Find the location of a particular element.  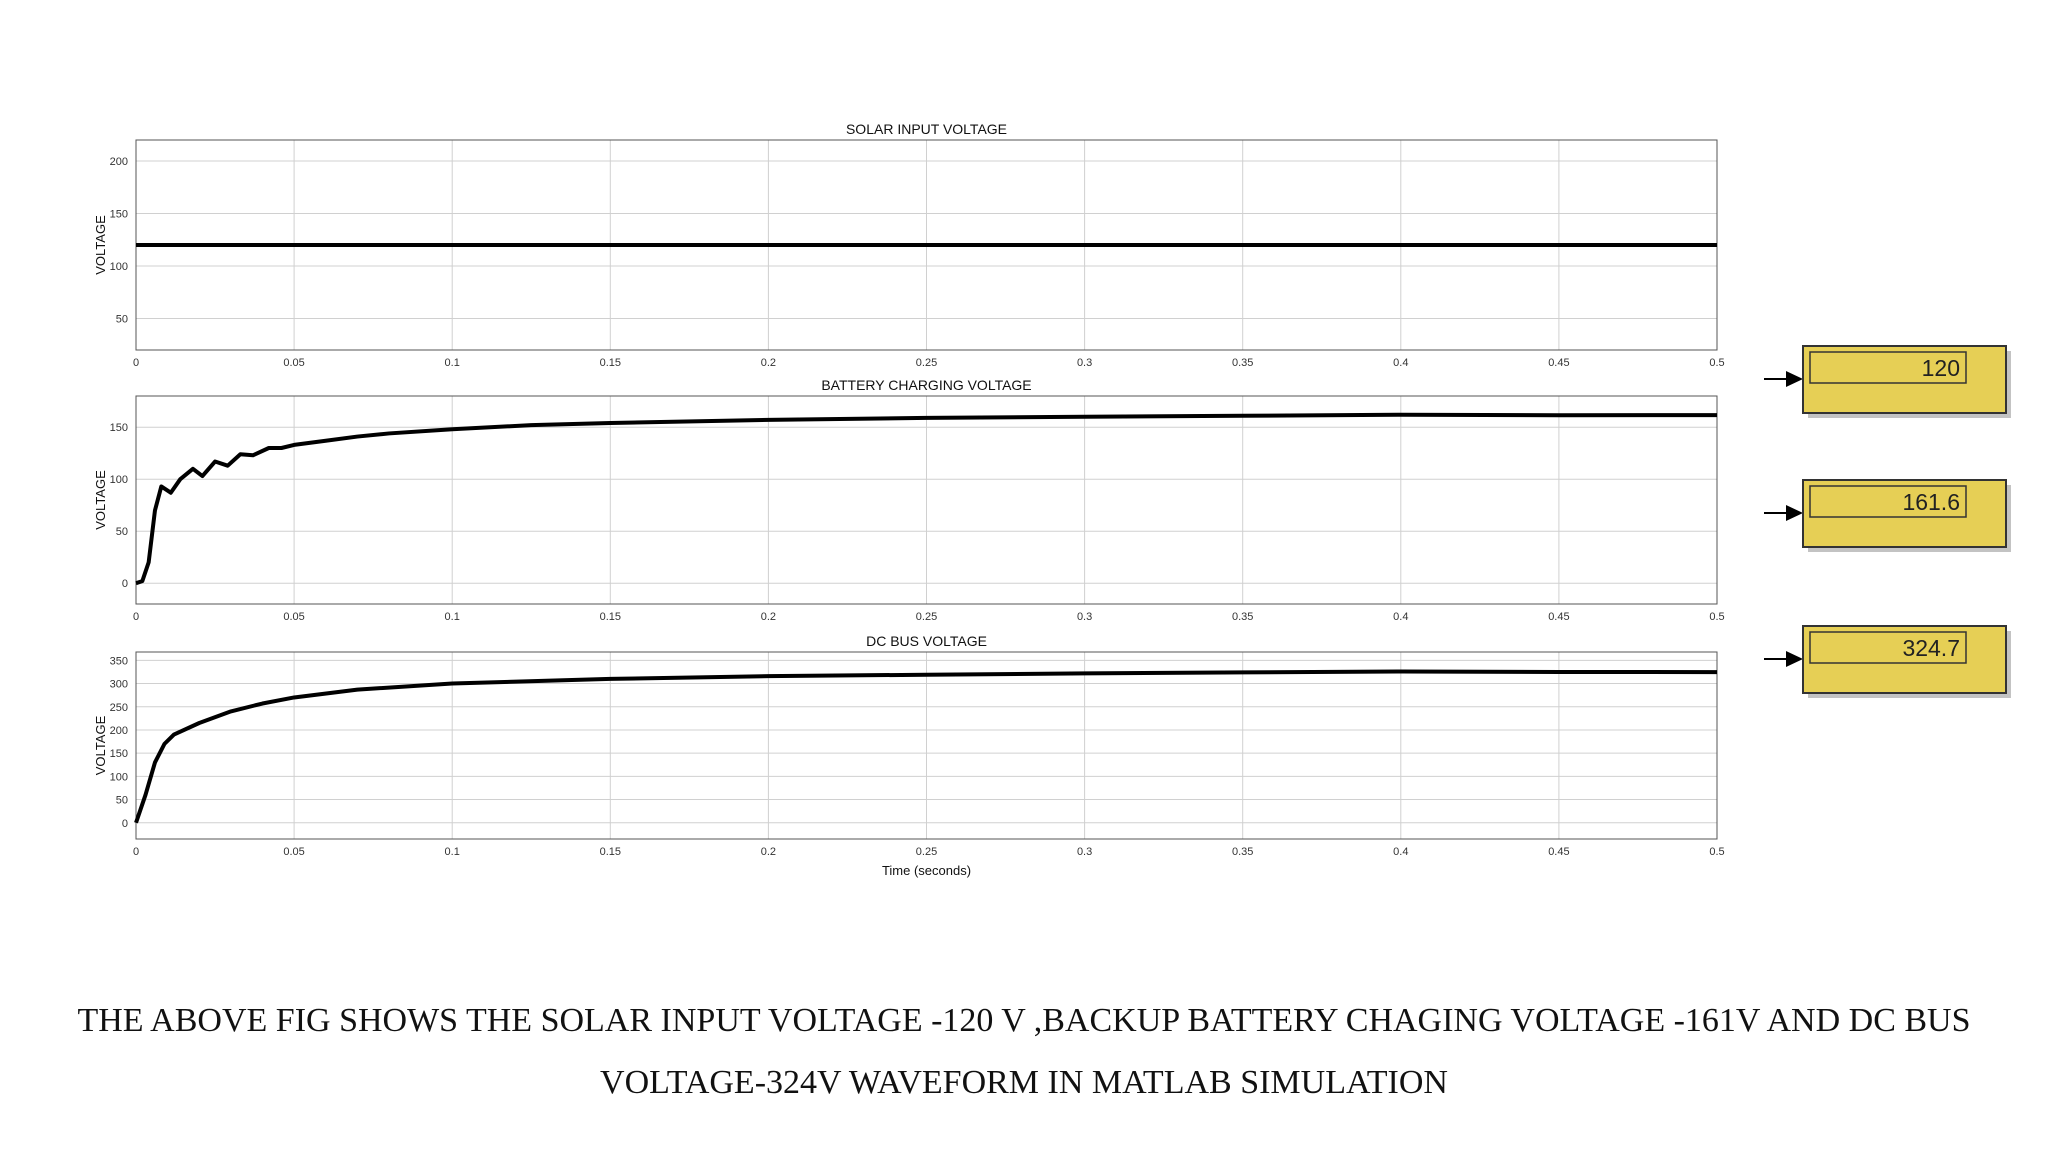

display-value: 161.6 is located at coordinates (1931, 502).